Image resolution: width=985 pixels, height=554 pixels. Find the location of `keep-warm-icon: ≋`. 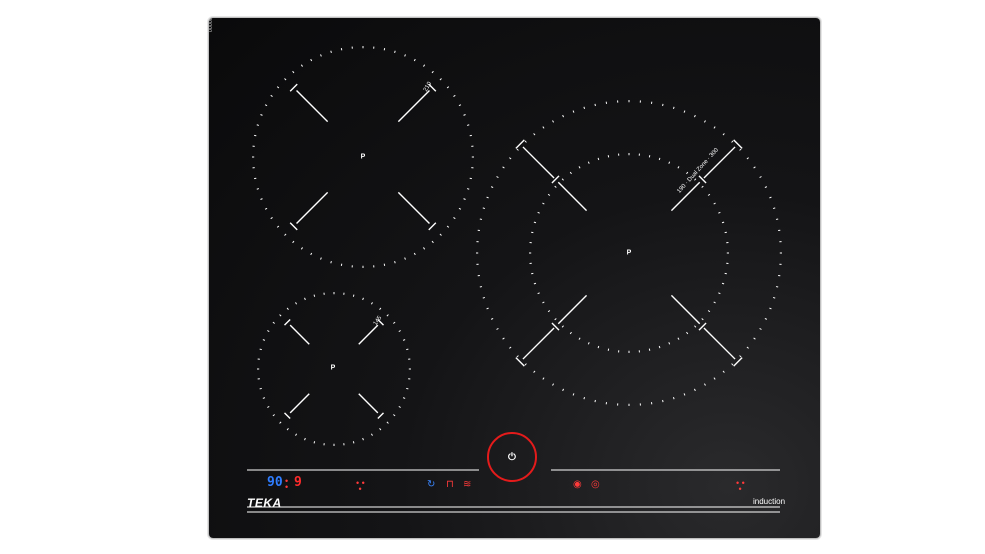

keep-warm-icon: ≋ is located at coordinates (467, 484).